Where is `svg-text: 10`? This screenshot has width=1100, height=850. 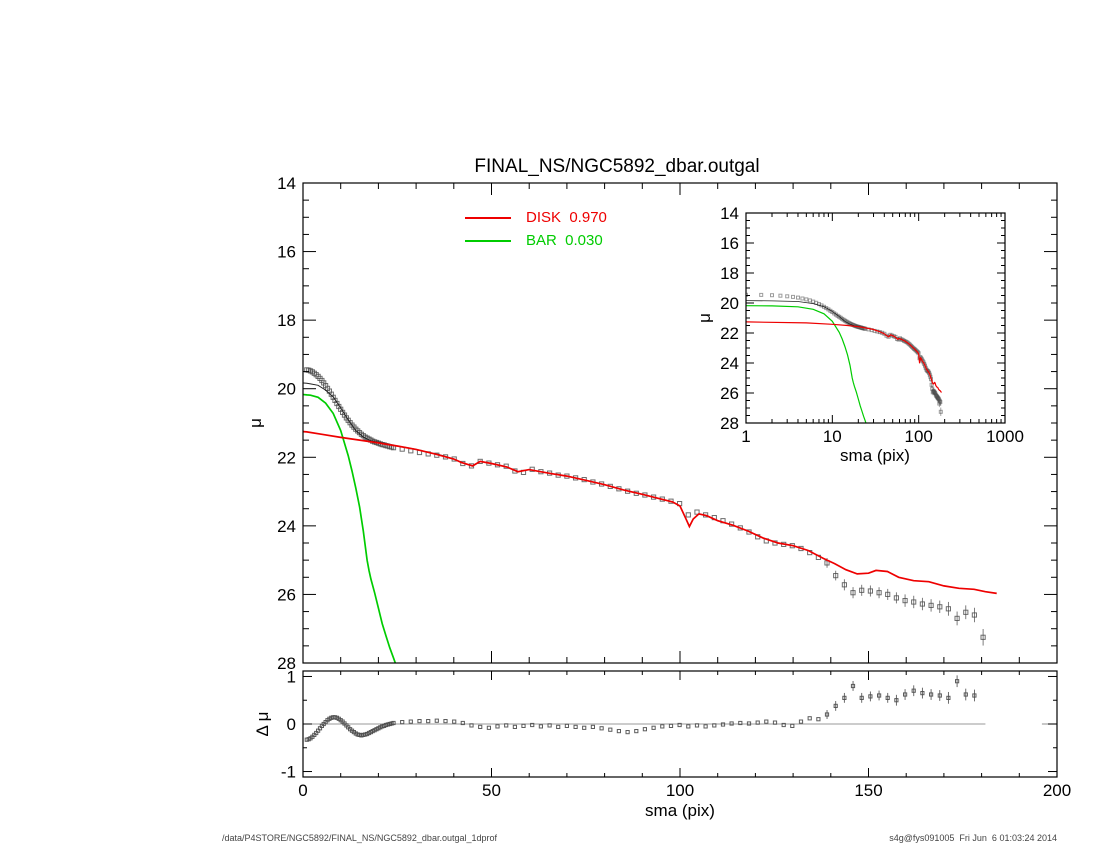 svg-text: 10 is located at coordinates (832, 436).